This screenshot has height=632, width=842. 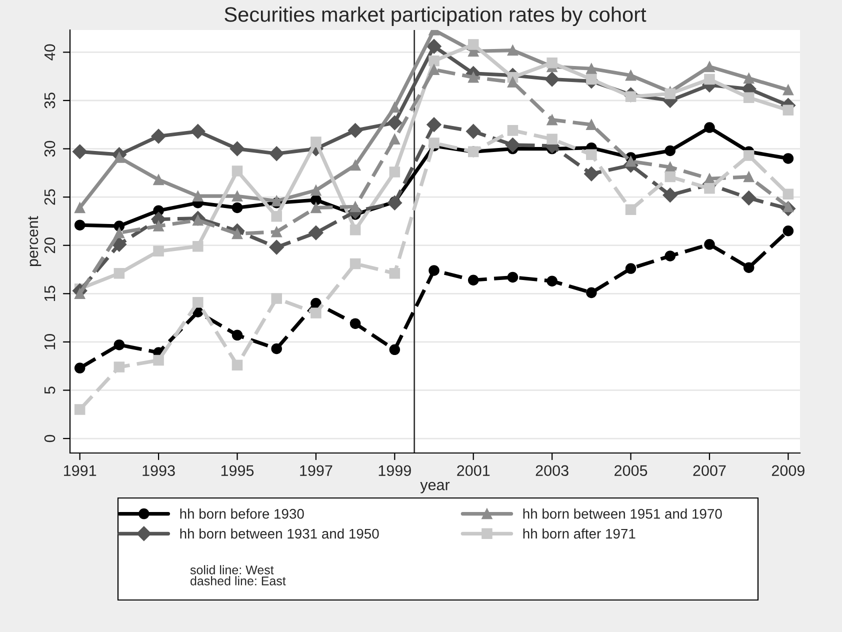 What do you see at coordinates (622, 513) in the screenshot?
I see `legend-label: hh born between 1951 and 1970` at bounding box center [622, 513].